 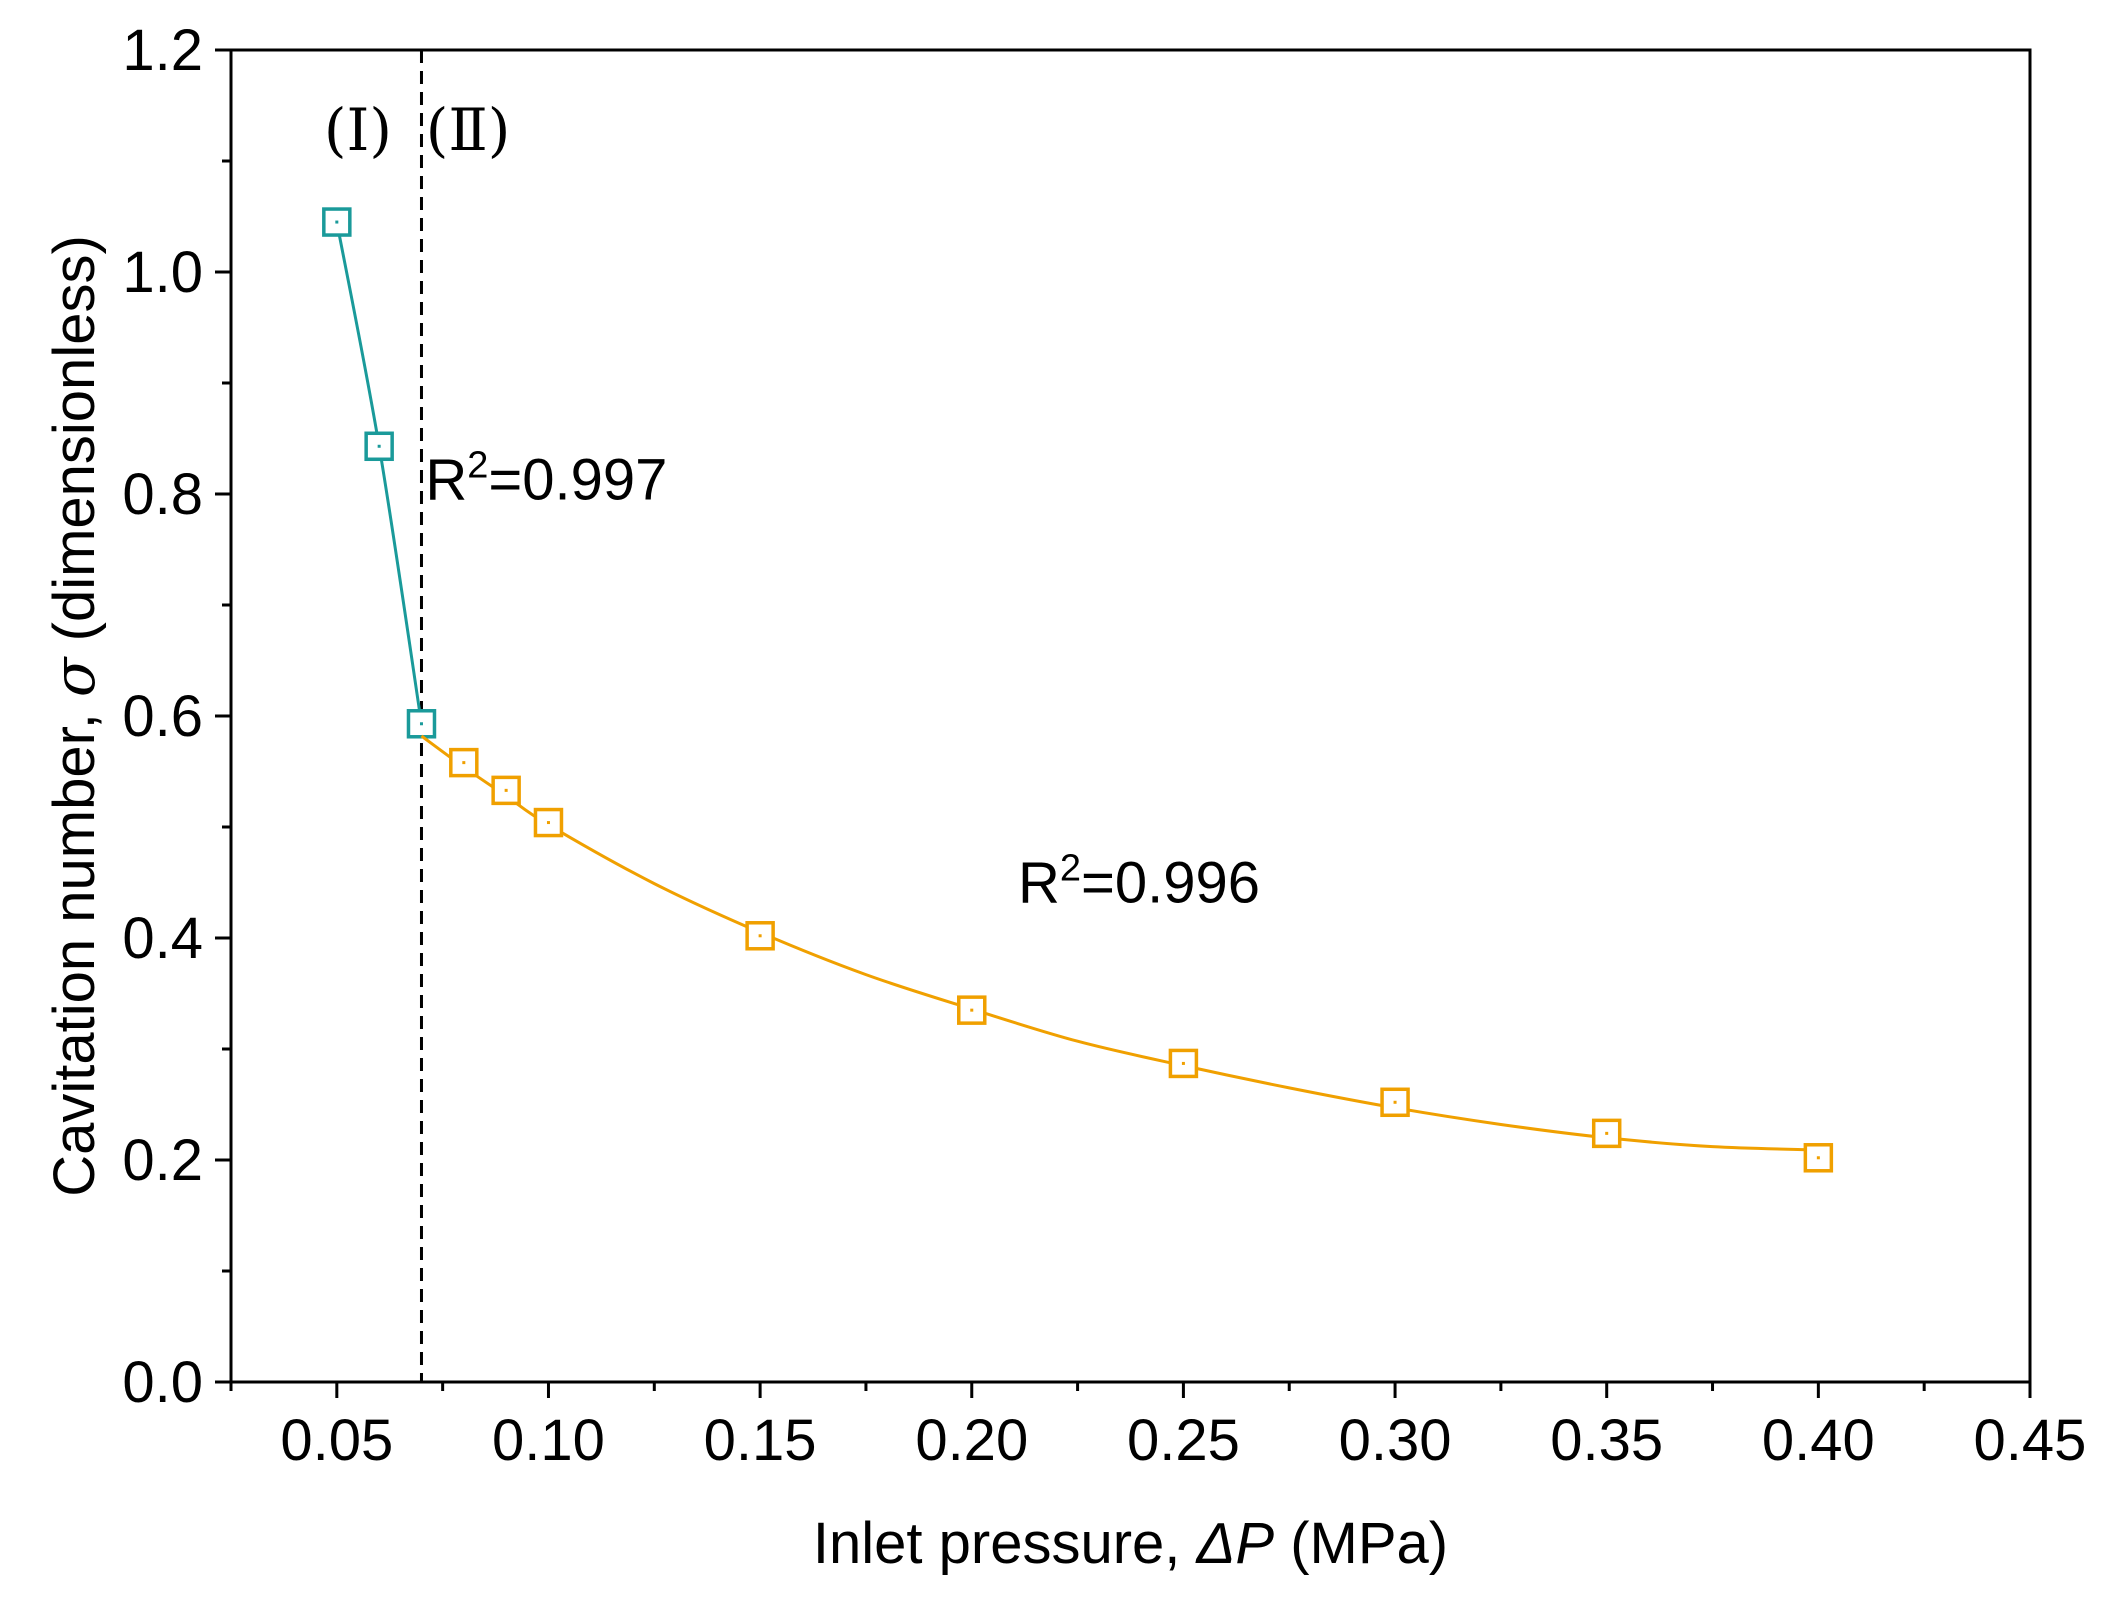 I want to click on series-1-point, so click(x=421, y=724).